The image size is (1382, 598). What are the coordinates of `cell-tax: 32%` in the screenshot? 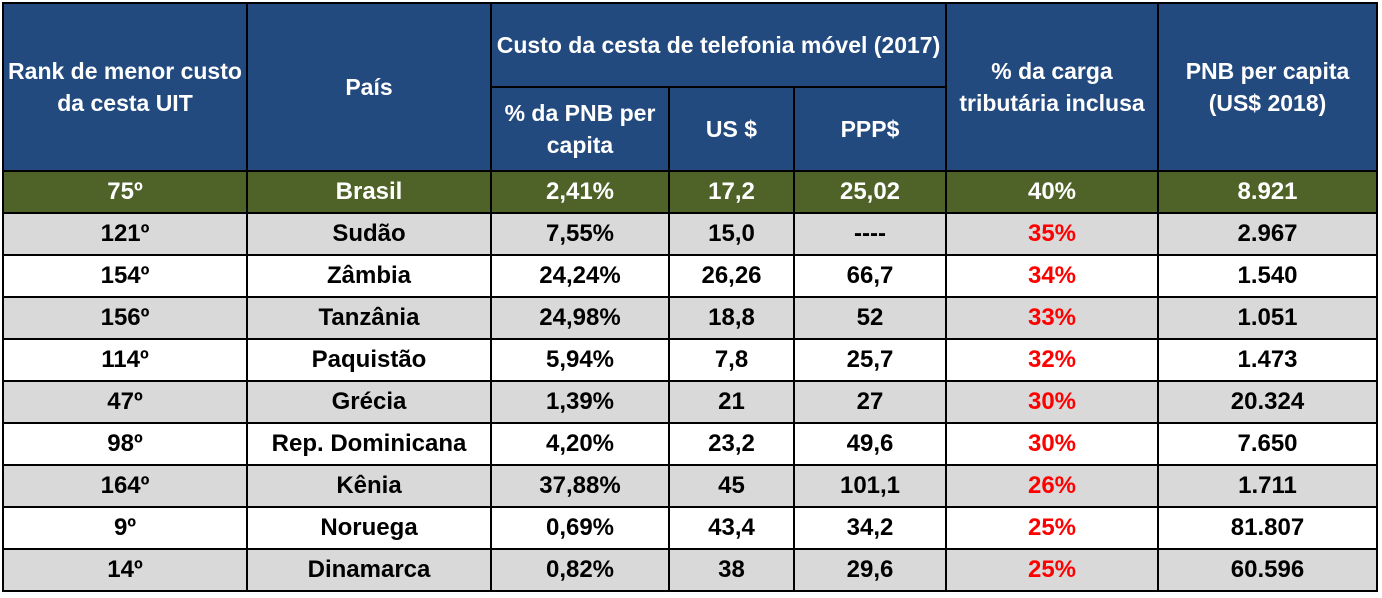 It's located at (1052, 360).